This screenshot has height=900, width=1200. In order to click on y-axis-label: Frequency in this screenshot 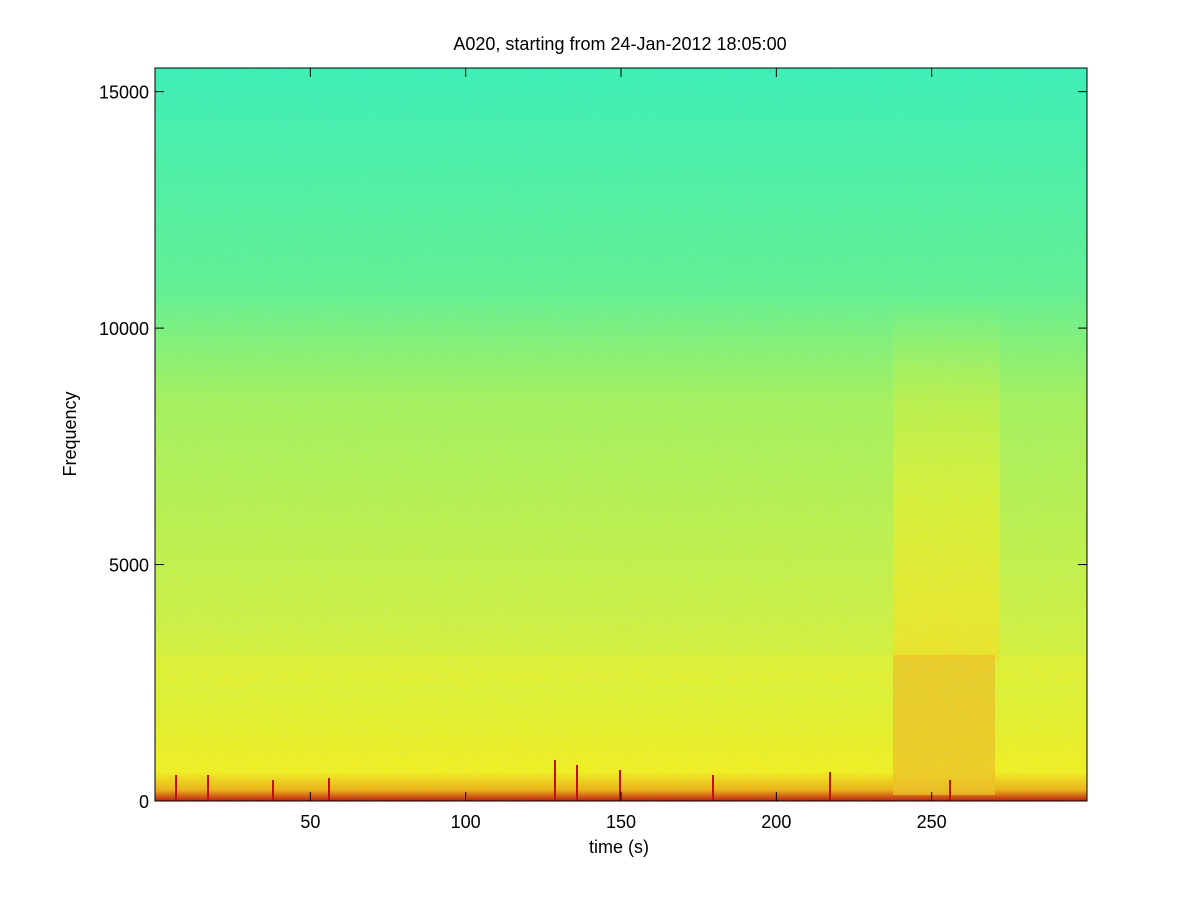, I will do `click(70, 433)`.